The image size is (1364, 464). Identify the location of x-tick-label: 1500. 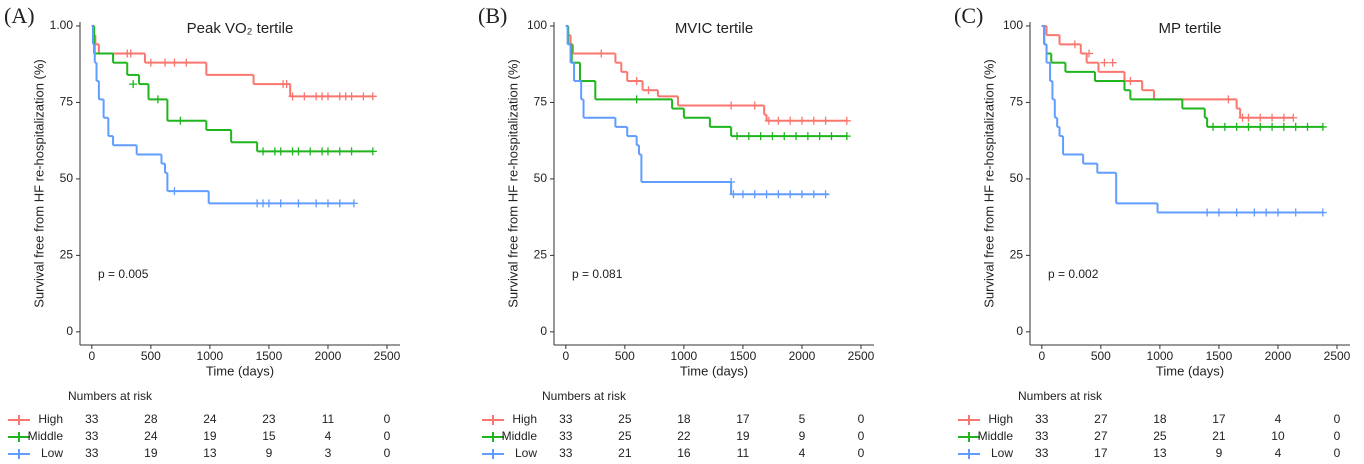
(269, 356).